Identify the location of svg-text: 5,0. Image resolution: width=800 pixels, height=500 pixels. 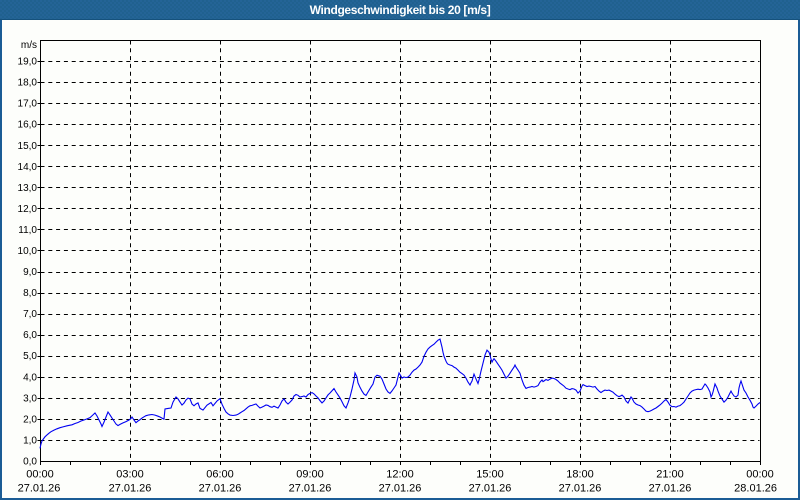
(30, 356).